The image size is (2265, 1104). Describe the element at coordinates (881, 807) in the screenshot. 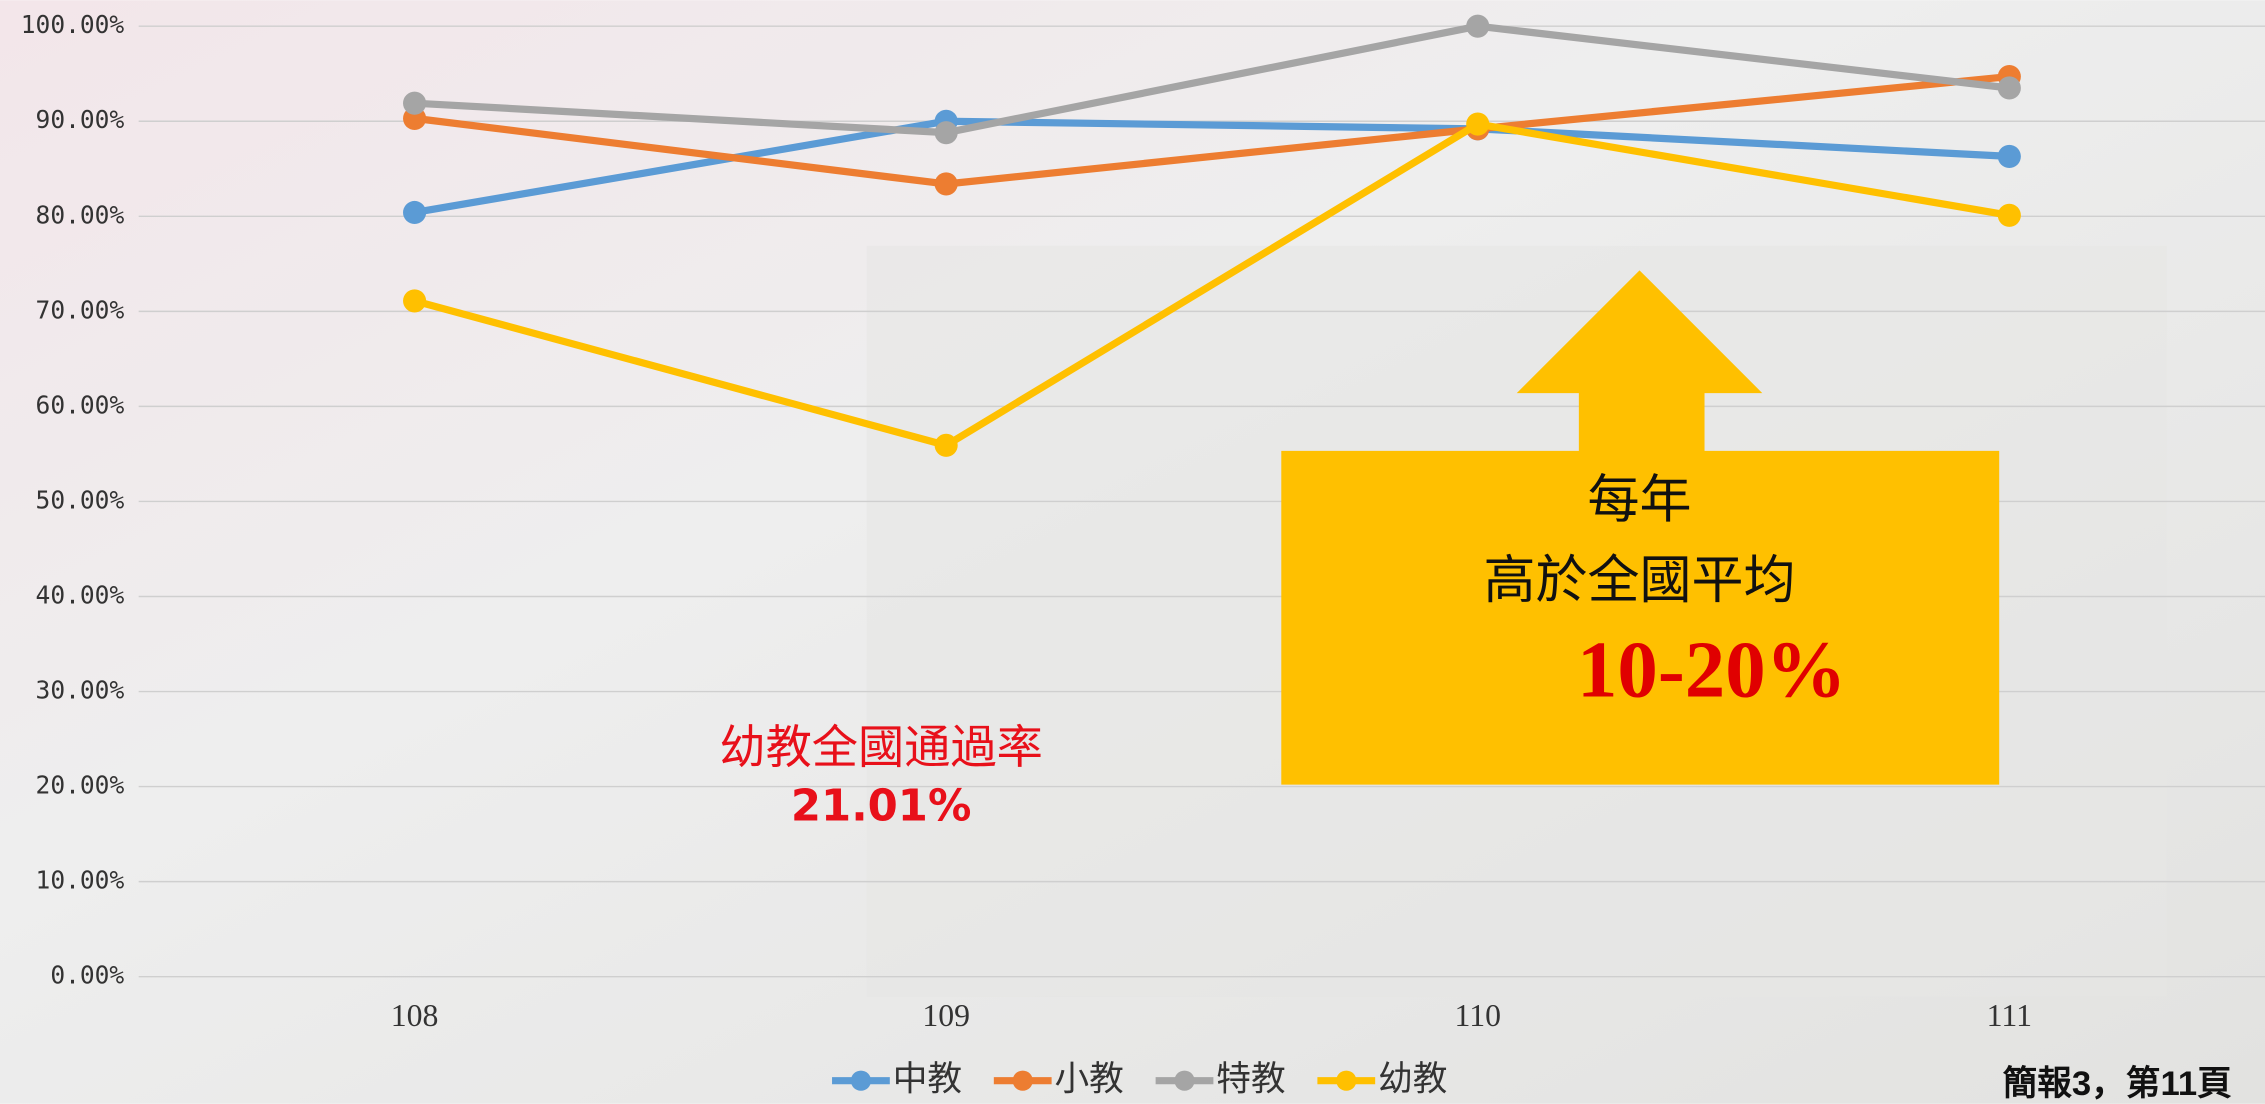

I see `national-rate: 21.01%` at that location.